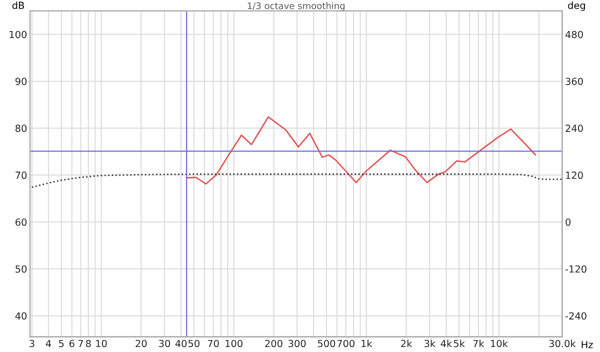 Image resolution: width=600 pixels, height=352 pixels. Describe the element at coordinates (194, 344) in the screenshot. I see `x-tick-label: 50` at that location.